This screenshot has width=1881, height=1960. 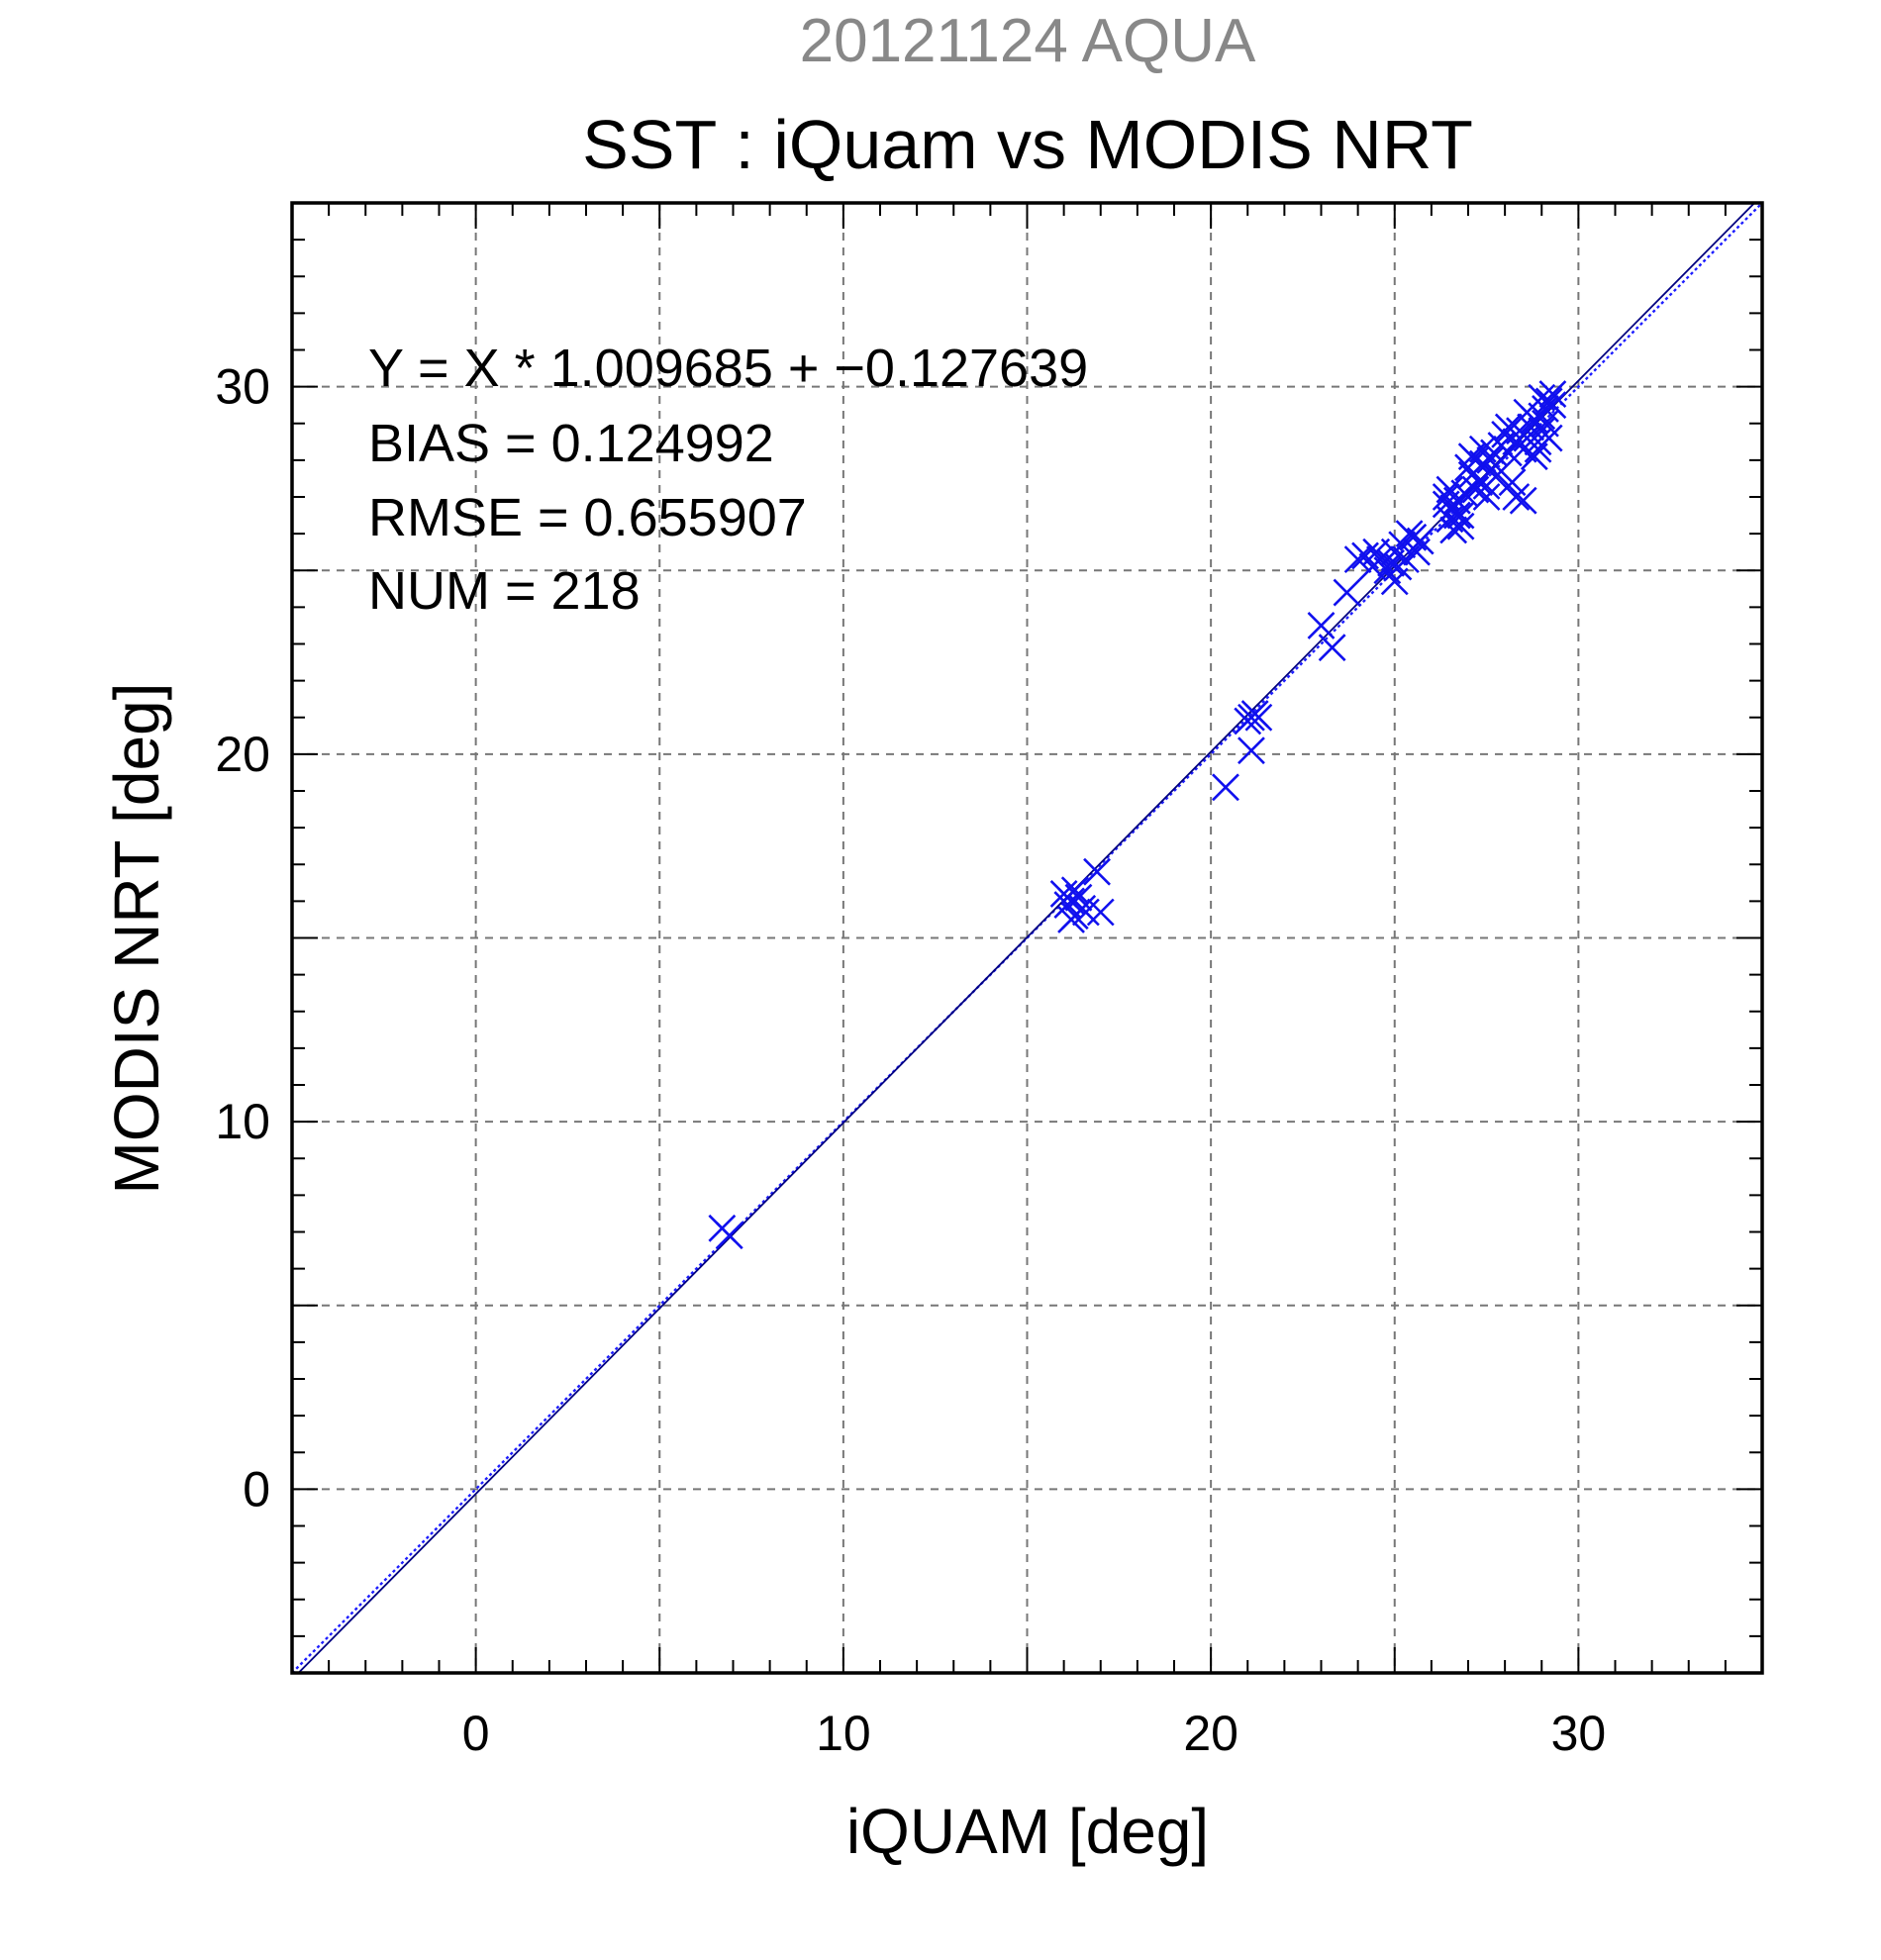 What do you see at coordinates (136, 939) in the screenshot?
I see `y-axis-label: MODIS NRT [deg]` at bounding box center [136, 939].